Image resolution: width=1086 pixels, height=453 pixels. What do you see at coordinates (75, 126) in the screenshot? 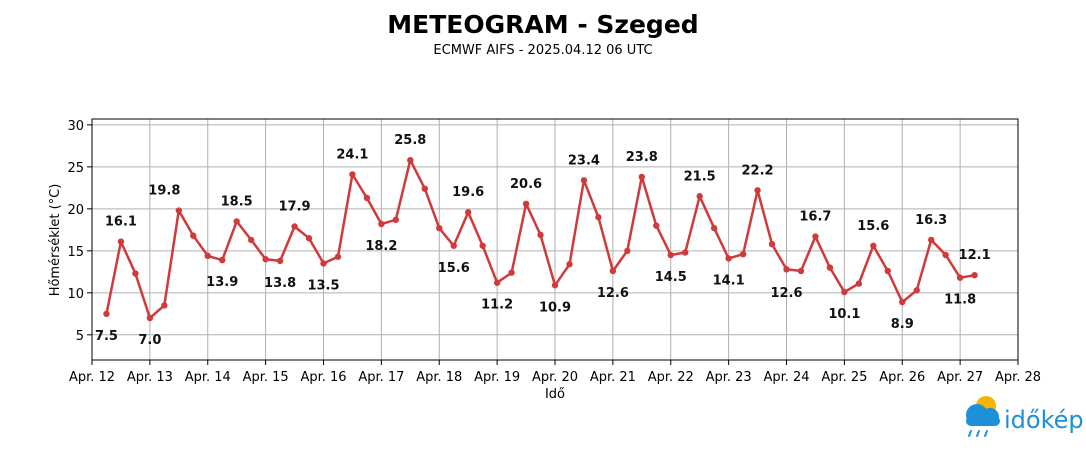
I see `y-tick-label: 30` at bounding box center [75, 126].